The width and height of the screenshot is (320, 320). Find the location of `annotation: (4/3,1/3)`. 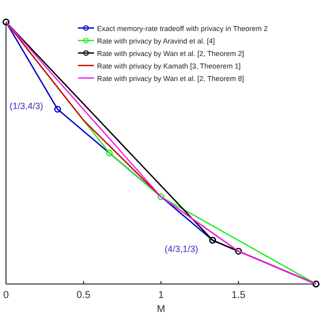

annotation: (4/3,1/3) is located at coordinates (181, 249).